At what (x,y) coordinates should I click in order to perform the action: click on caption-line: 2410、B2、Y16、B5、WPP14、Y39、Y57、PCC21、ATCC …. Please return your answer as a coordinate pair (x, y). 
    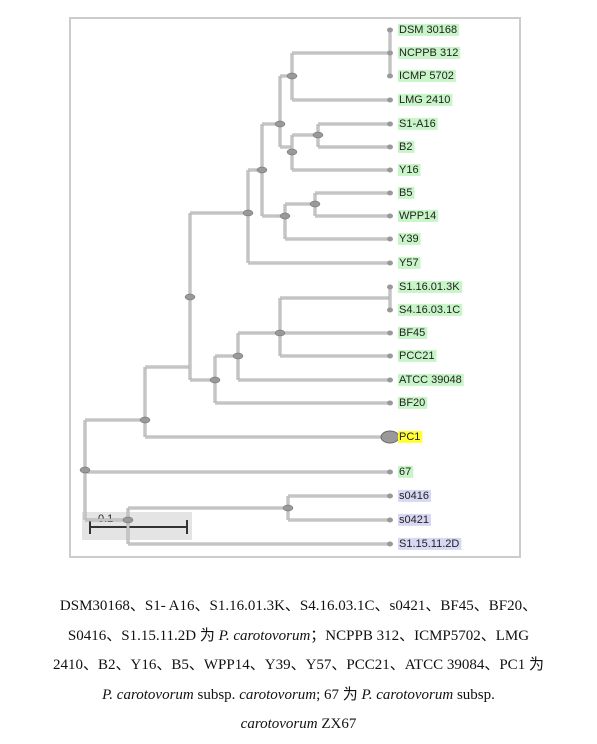
    Looking at the image, I should click on (298, 666).